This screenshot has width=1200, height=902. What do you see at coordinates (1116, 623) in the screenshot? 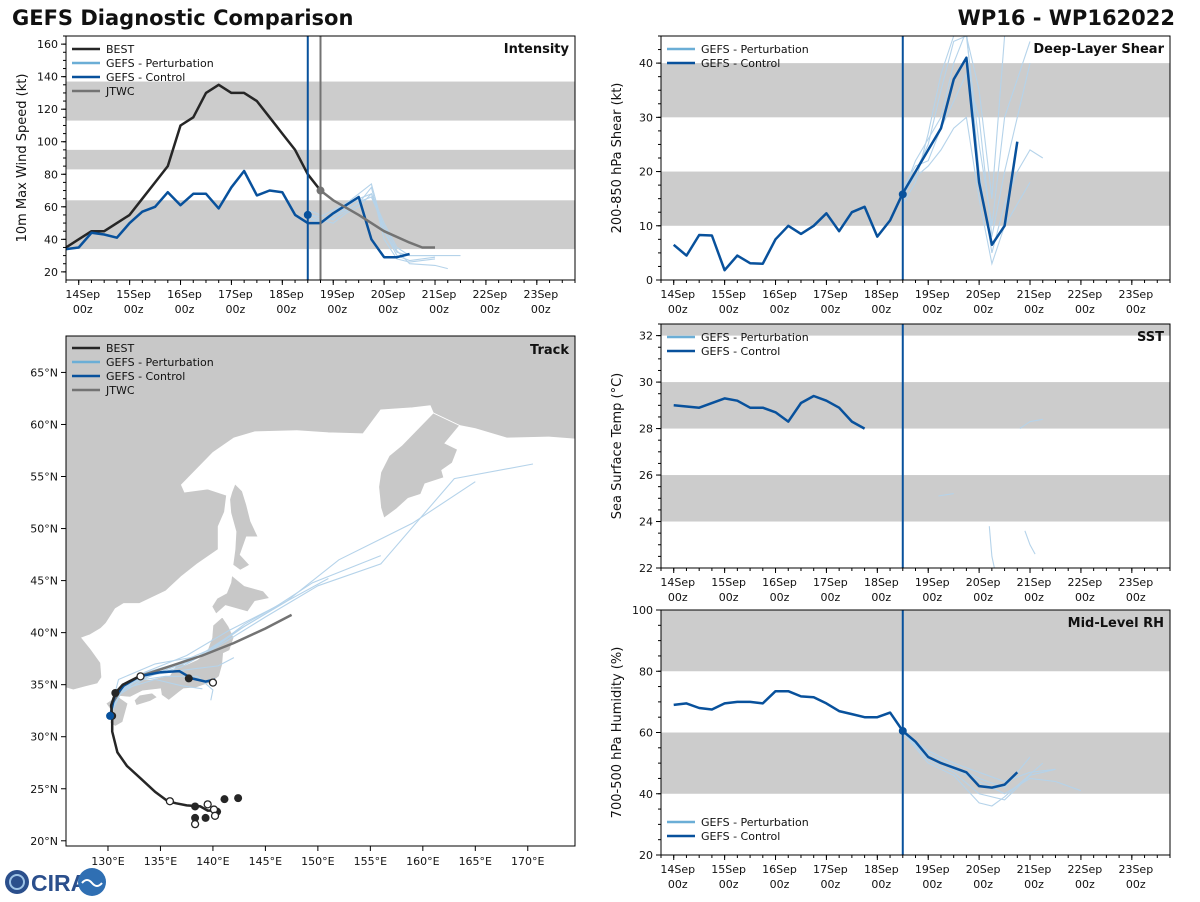
I see `panel-title: Mid-Level RH` at bounding box center [1116, 623].